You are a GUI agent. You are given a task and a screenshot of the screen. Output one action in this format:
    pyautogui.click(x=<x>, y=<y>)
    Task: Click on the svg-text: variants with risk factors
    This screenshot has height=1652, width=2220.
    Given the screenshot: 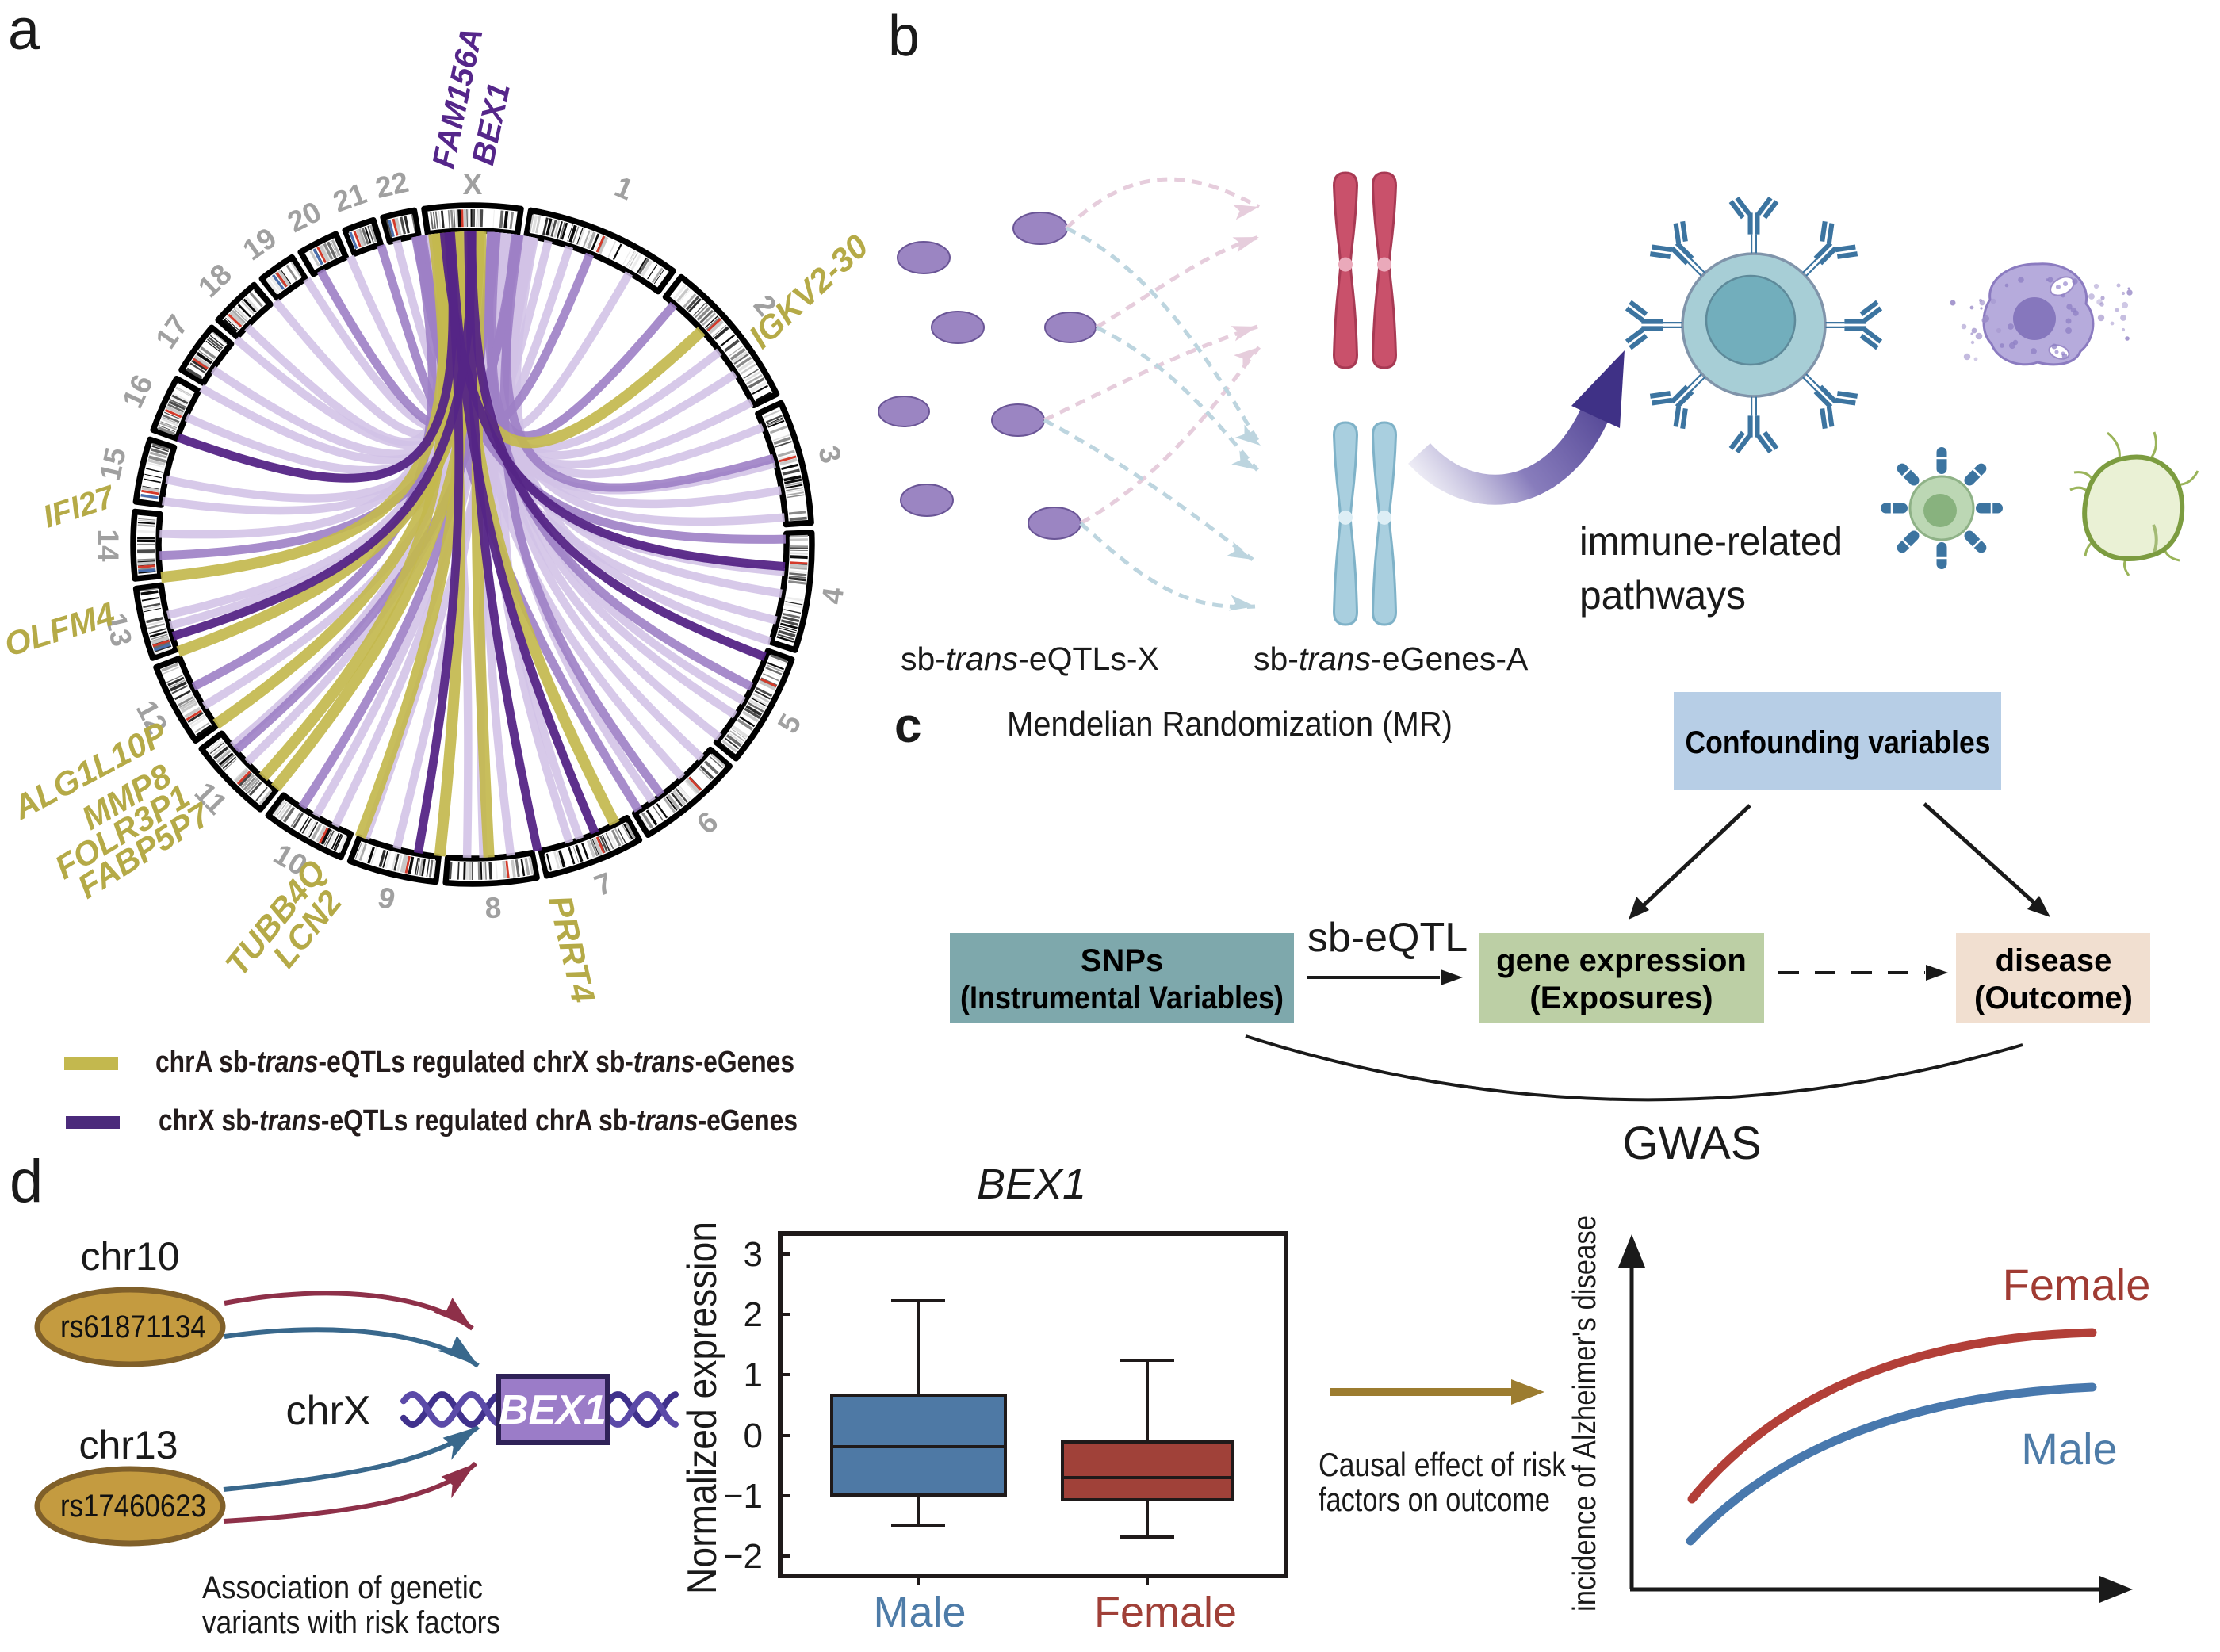 What is the action you would take?
    pyautogui.click(x=351, y=1623)
    